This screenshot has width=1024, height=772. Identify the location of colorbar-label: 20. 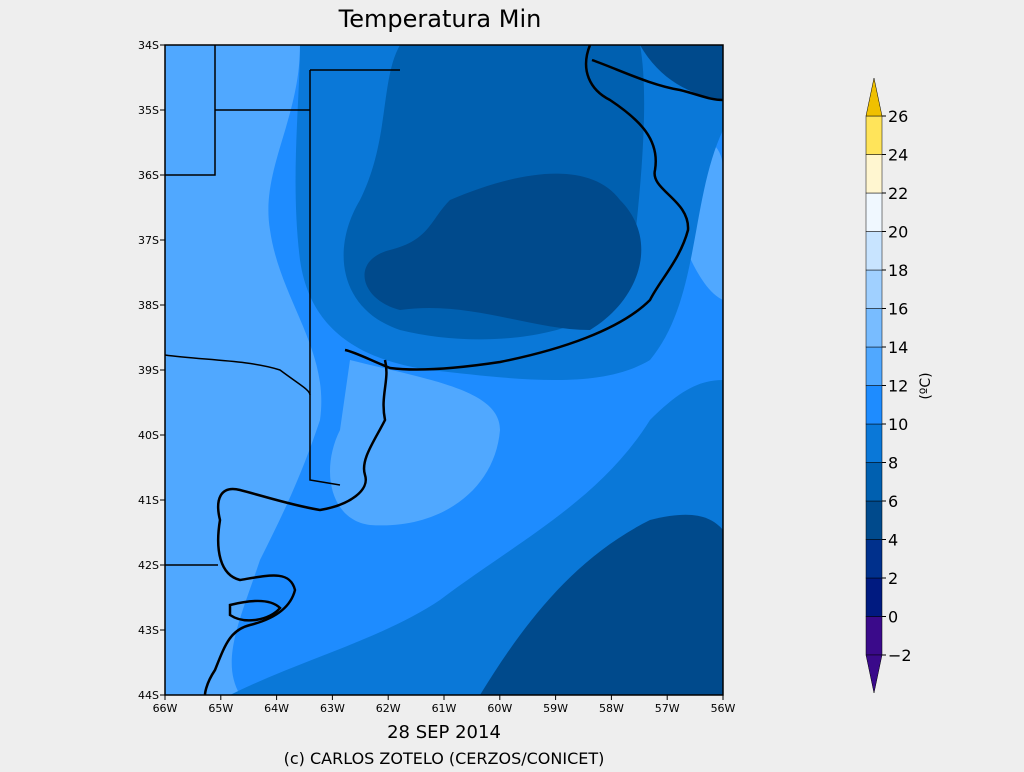
(898, 232).